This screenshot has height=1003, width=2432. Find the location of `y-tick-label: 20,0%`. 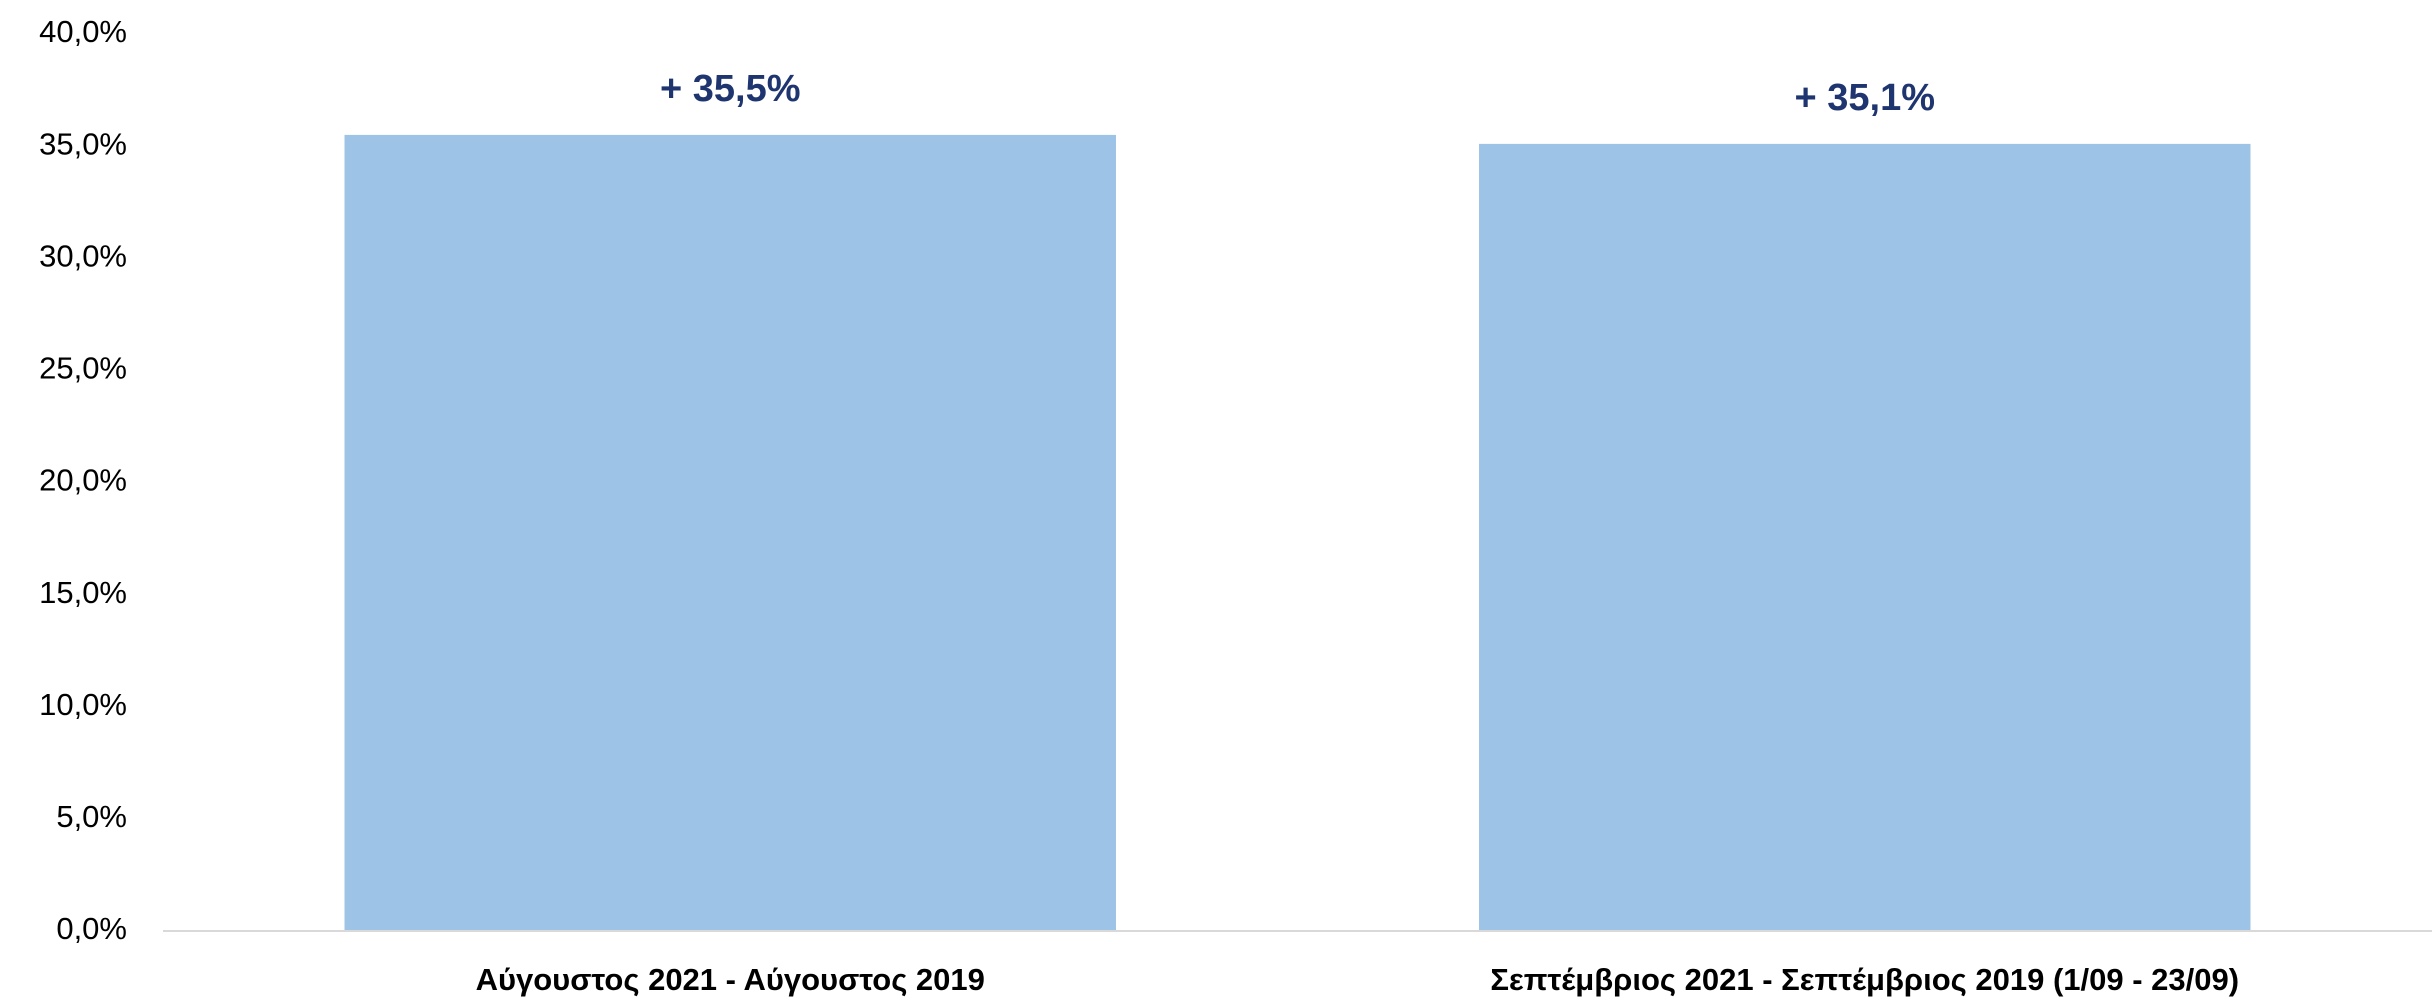

y-tick-label: 20,0% is located at coordinates (83, 480).